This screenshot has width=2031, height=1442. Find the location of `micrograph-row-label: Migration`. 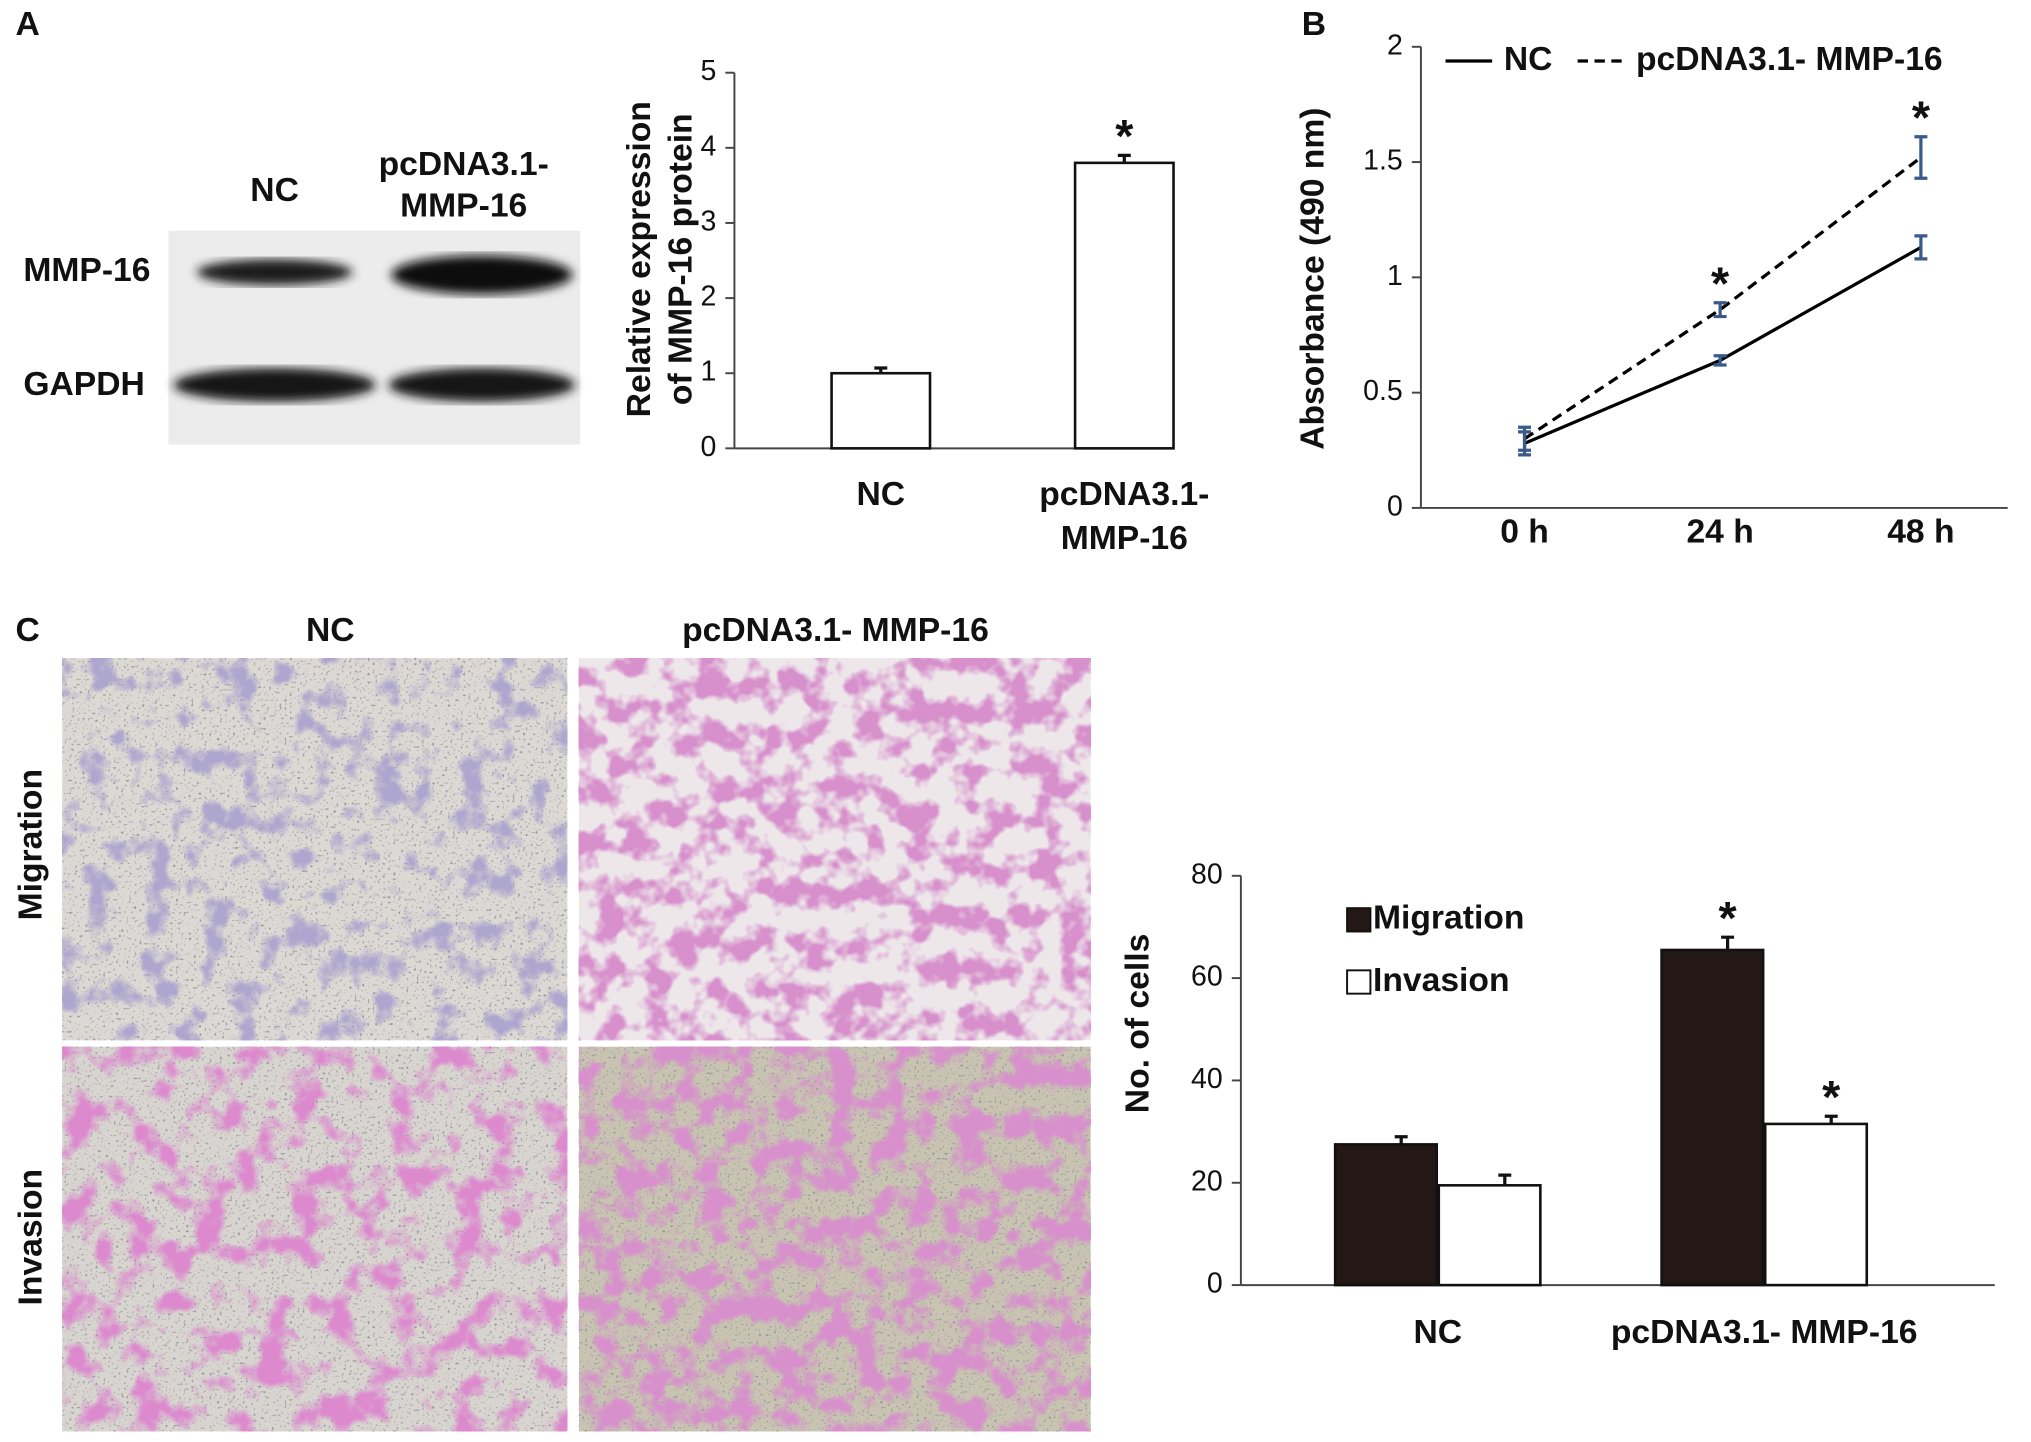

micrograph-row-label: Migration is located at coordinates (30, 844).